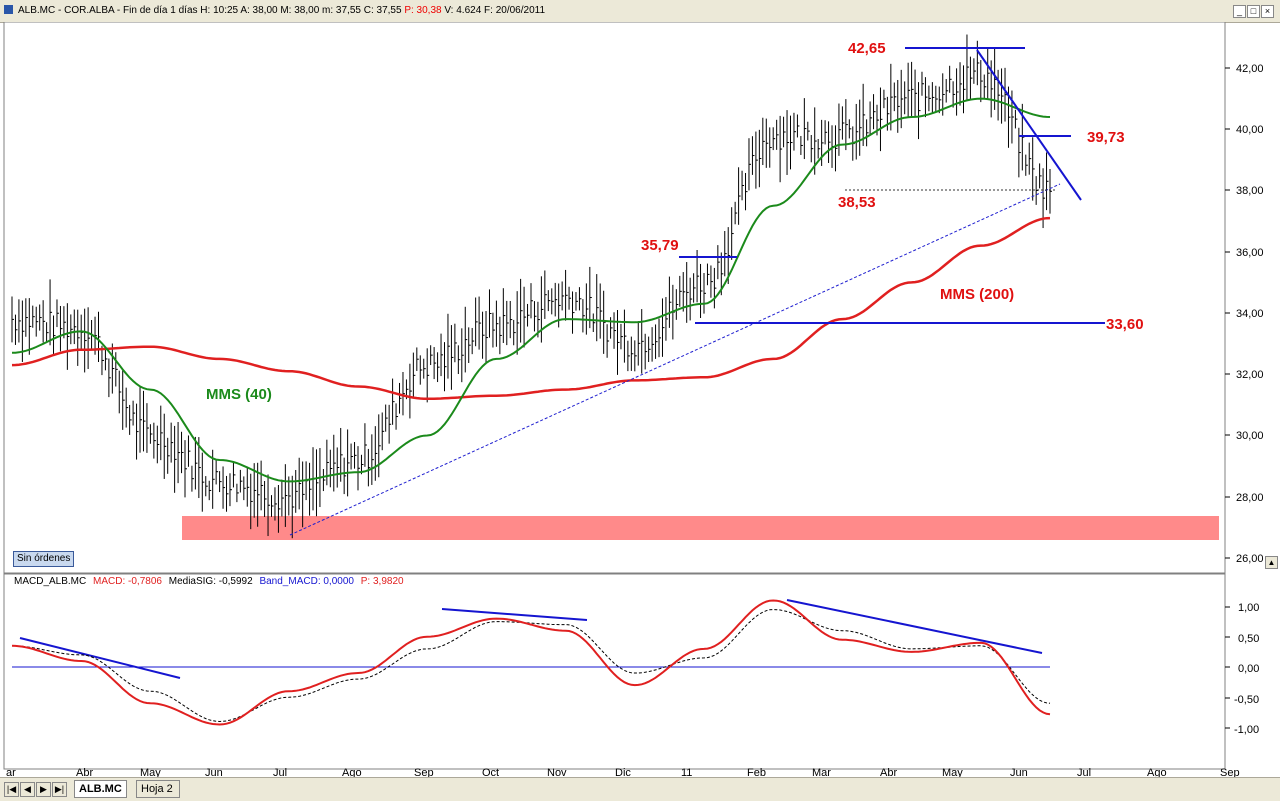  What do you see at coordinates (100, 789) in the screenshot?
I see `tab-alb-mc: ALB.MC` at bounding box center [100, 789].